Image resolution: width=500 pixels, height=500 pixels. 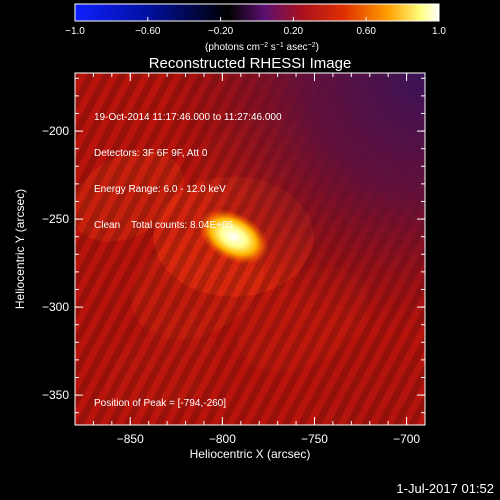 I want to click on x-tick-label: −750, so click(x=314, y=439).